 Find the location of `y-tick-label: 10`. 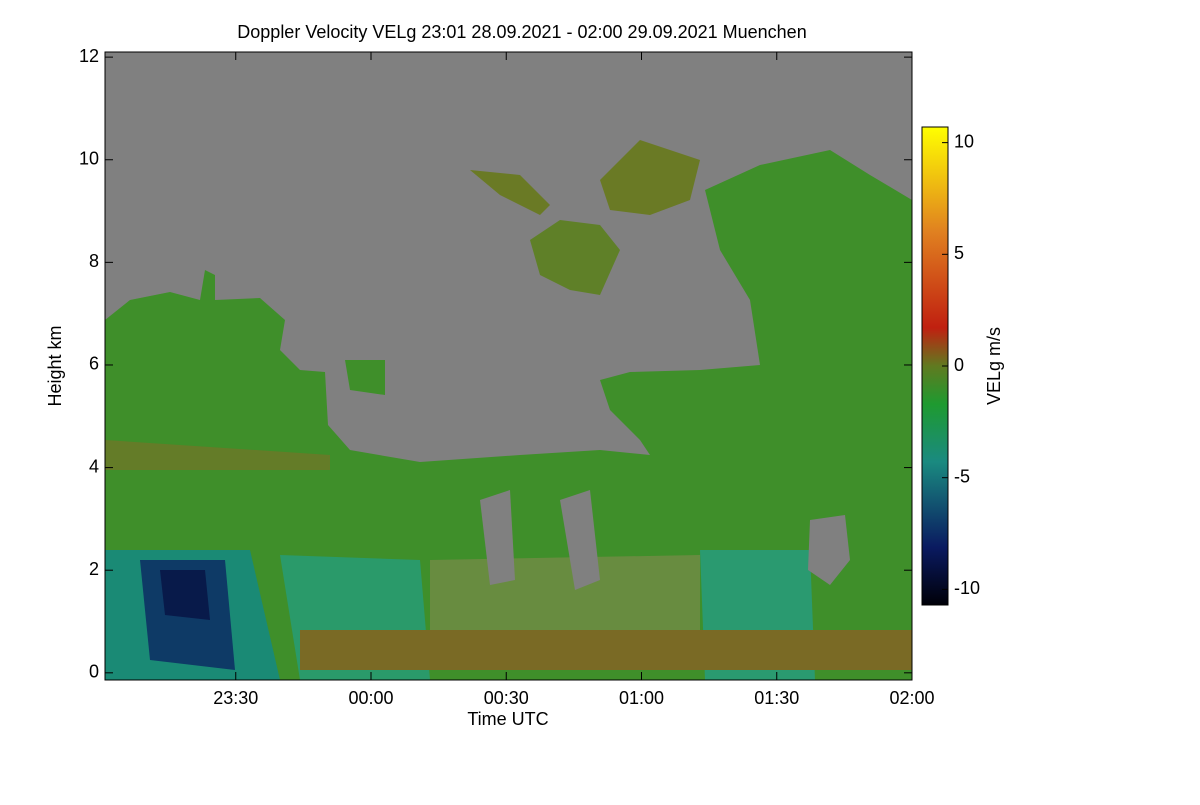

y-tick-label: 10 is located at coordinates (89, 158).